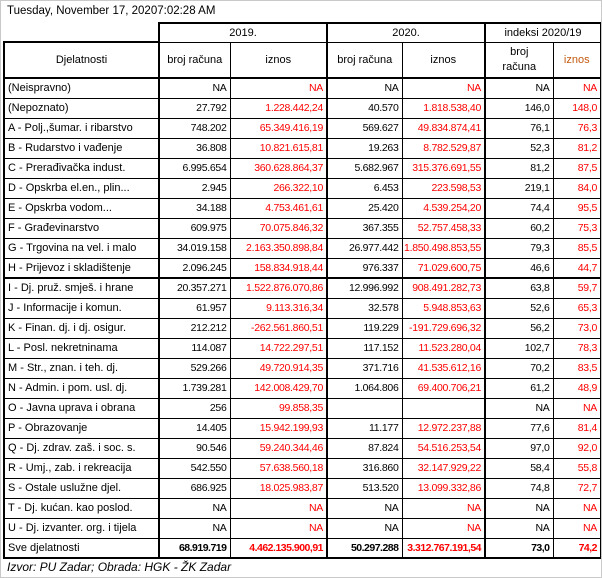 The height and width of the screenshot is (578, 602). I want to click on value-cell: 92,0, so click(576, 448).